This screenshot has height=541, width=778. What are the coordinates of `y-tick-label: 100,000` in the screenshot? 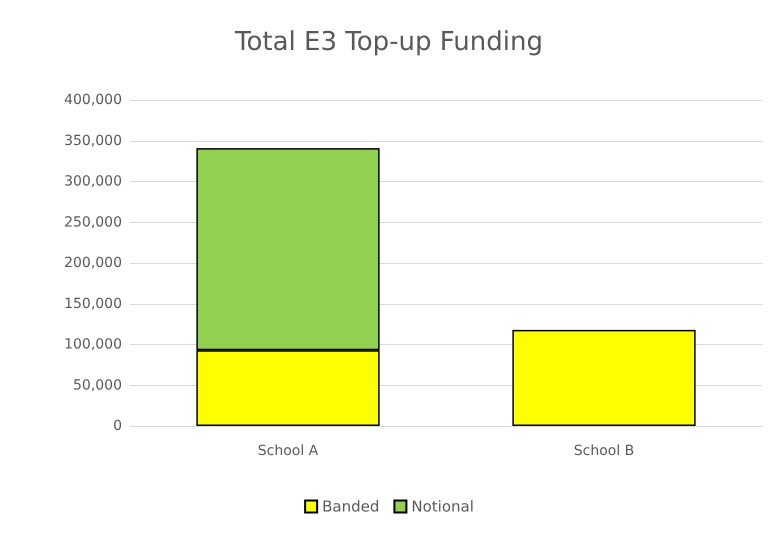 It's located at (93, 344).